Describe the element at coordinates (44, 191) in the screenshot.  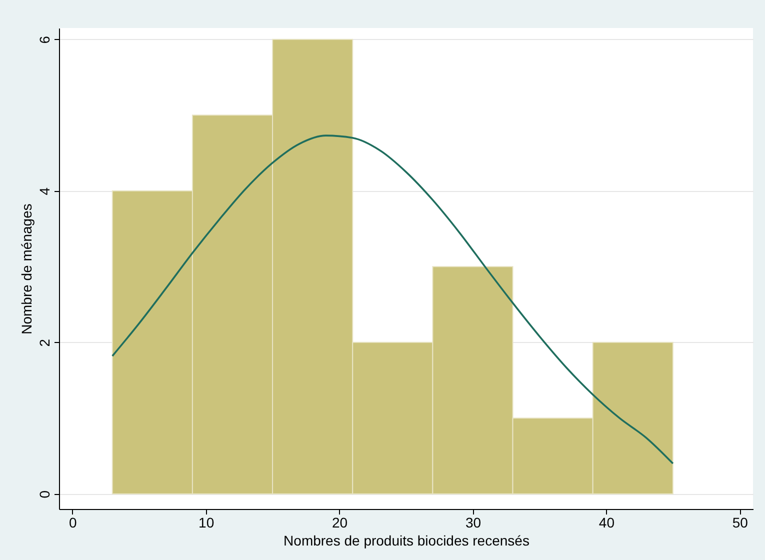
I see `y-tick-label: 4` at that location.